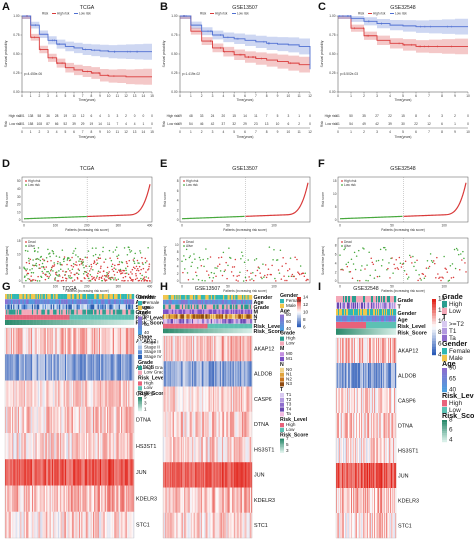  What do you see at coordinates (403, 132) in the screenshot?
I see `risk-table-xtick: 5` at bounding box center [403, 132].